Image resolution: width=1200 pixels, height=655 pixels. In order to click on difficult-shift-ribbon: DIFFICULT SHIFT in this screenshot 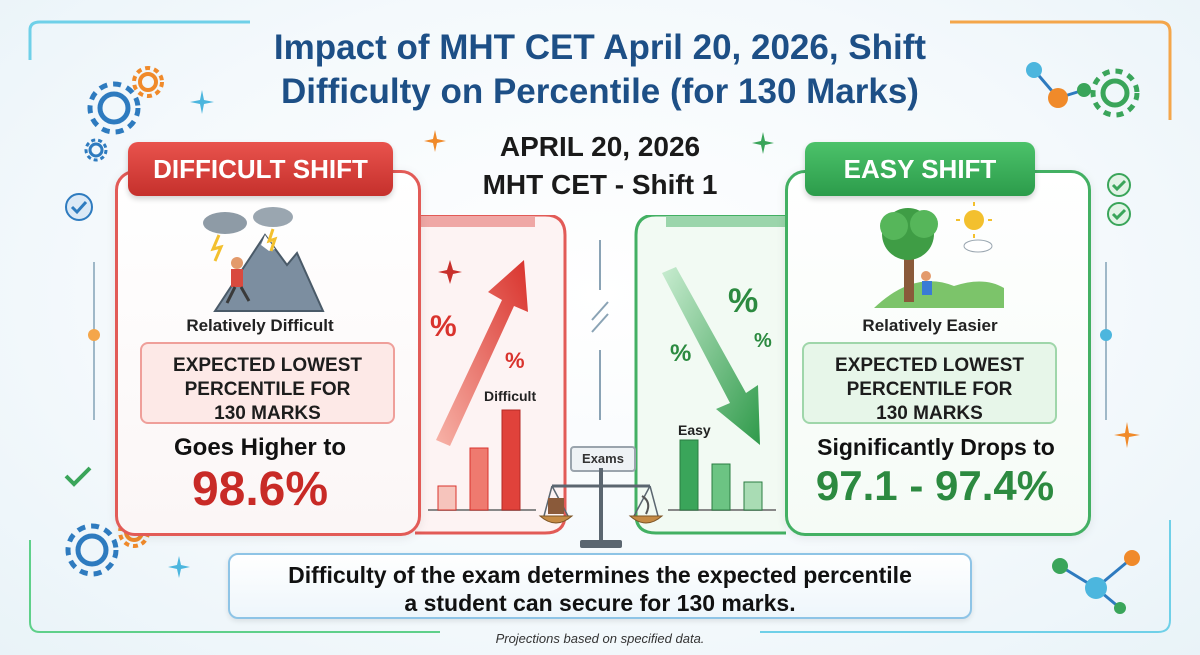, I will do `click(260, 169)`.